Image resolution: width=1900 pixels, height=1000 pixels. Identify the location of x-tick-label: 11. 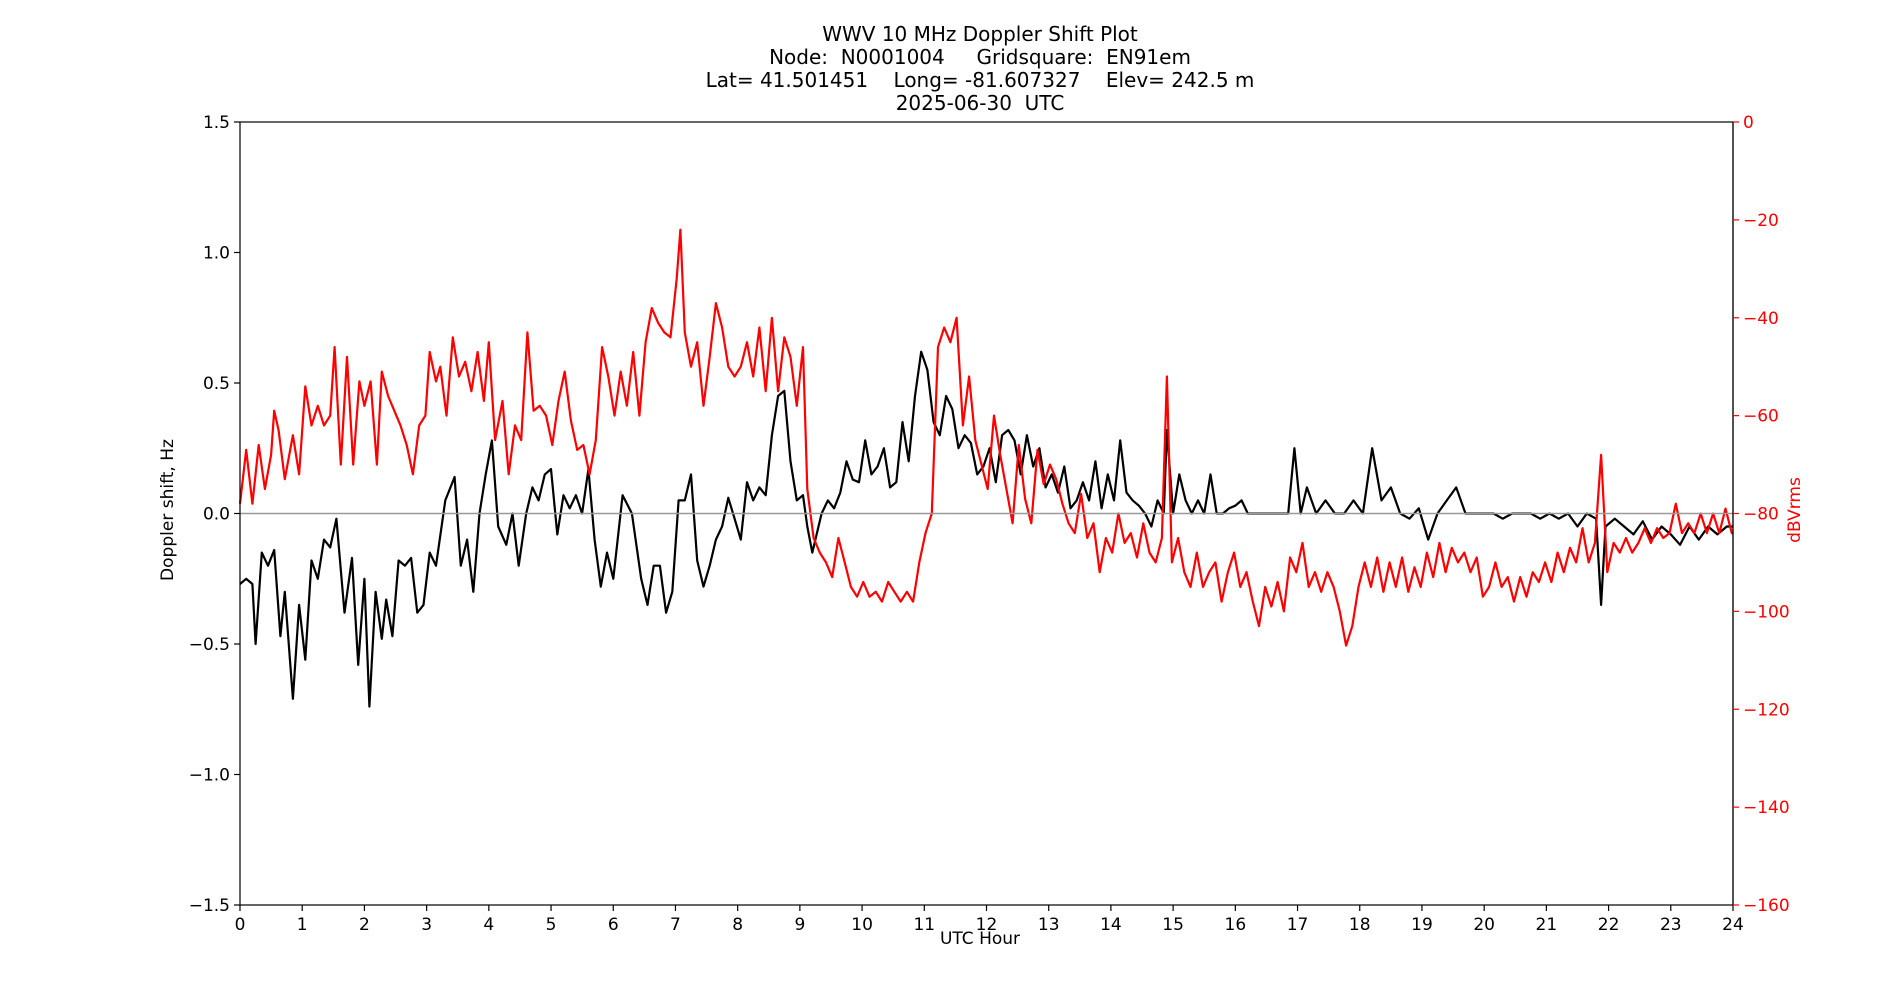
(924, 925).